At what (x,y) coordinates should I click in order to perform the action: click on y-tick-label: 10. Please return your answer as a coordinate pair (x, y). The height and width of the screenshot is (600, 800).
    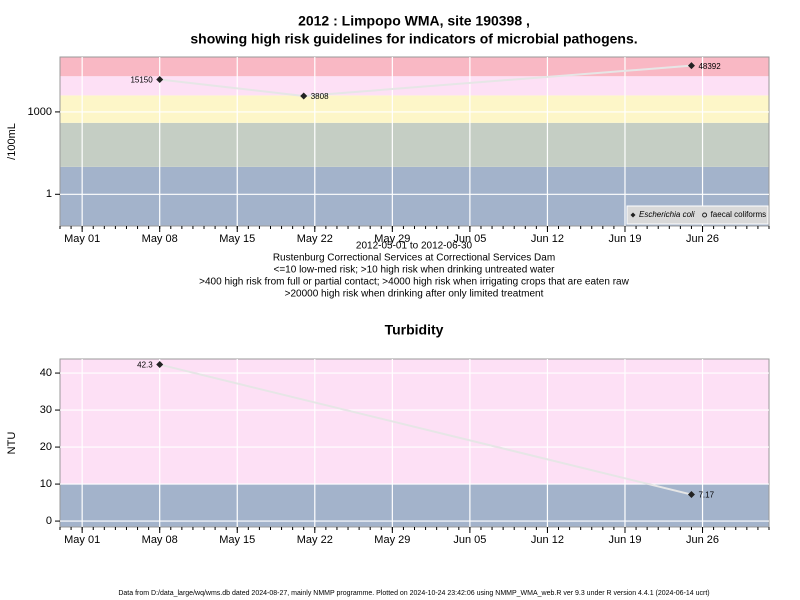
    Looking at the image, I should click on (46, 484).